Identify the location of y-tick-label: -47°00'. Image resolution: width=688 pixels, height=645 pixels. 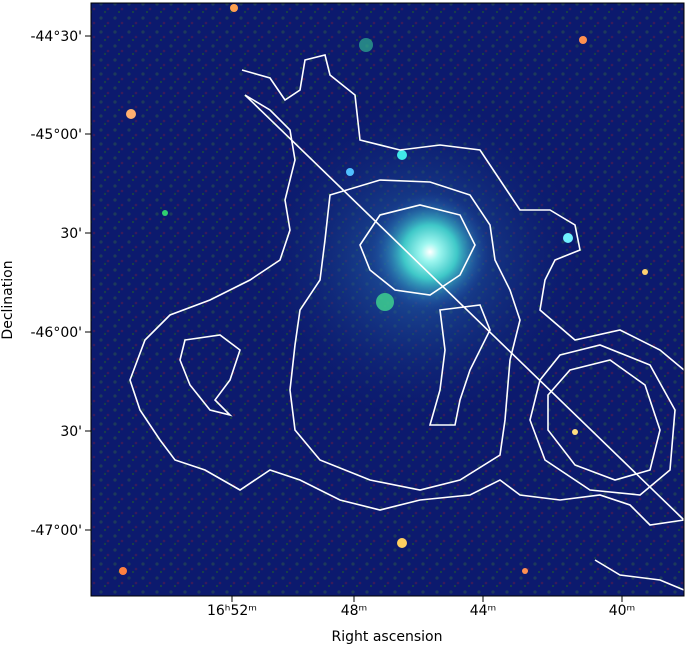
(56, 531).